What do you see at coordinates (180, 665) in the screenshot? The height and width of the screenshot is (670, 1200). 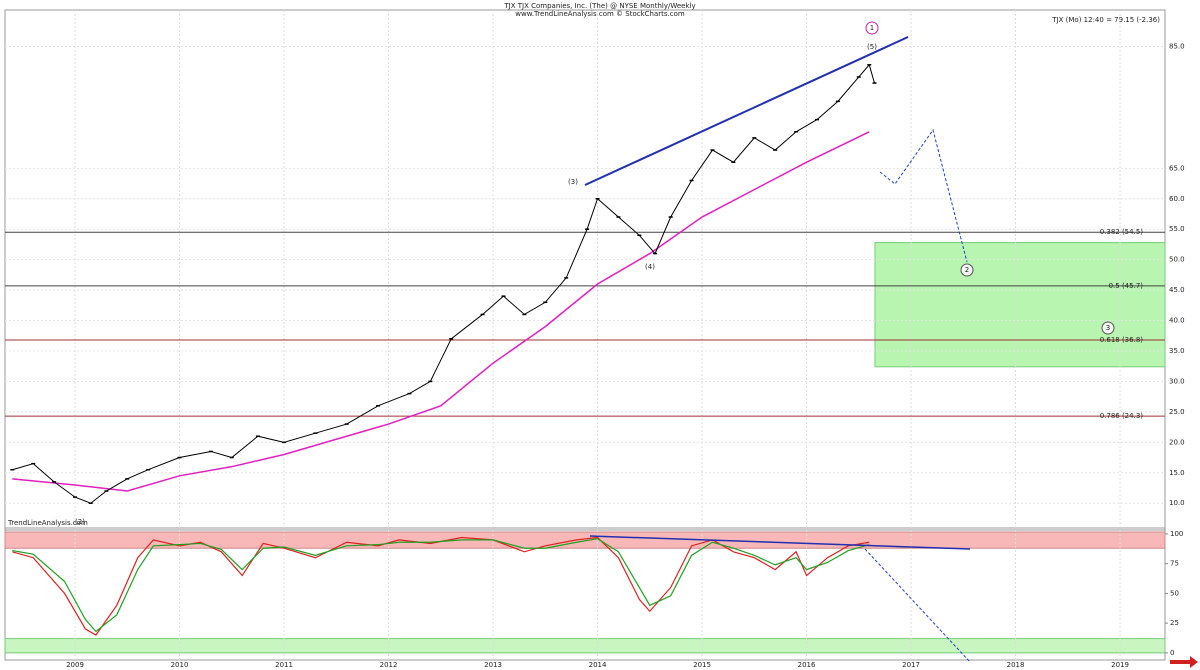 I see `x-tick-label: 2010` at bounding box center [180, 665].